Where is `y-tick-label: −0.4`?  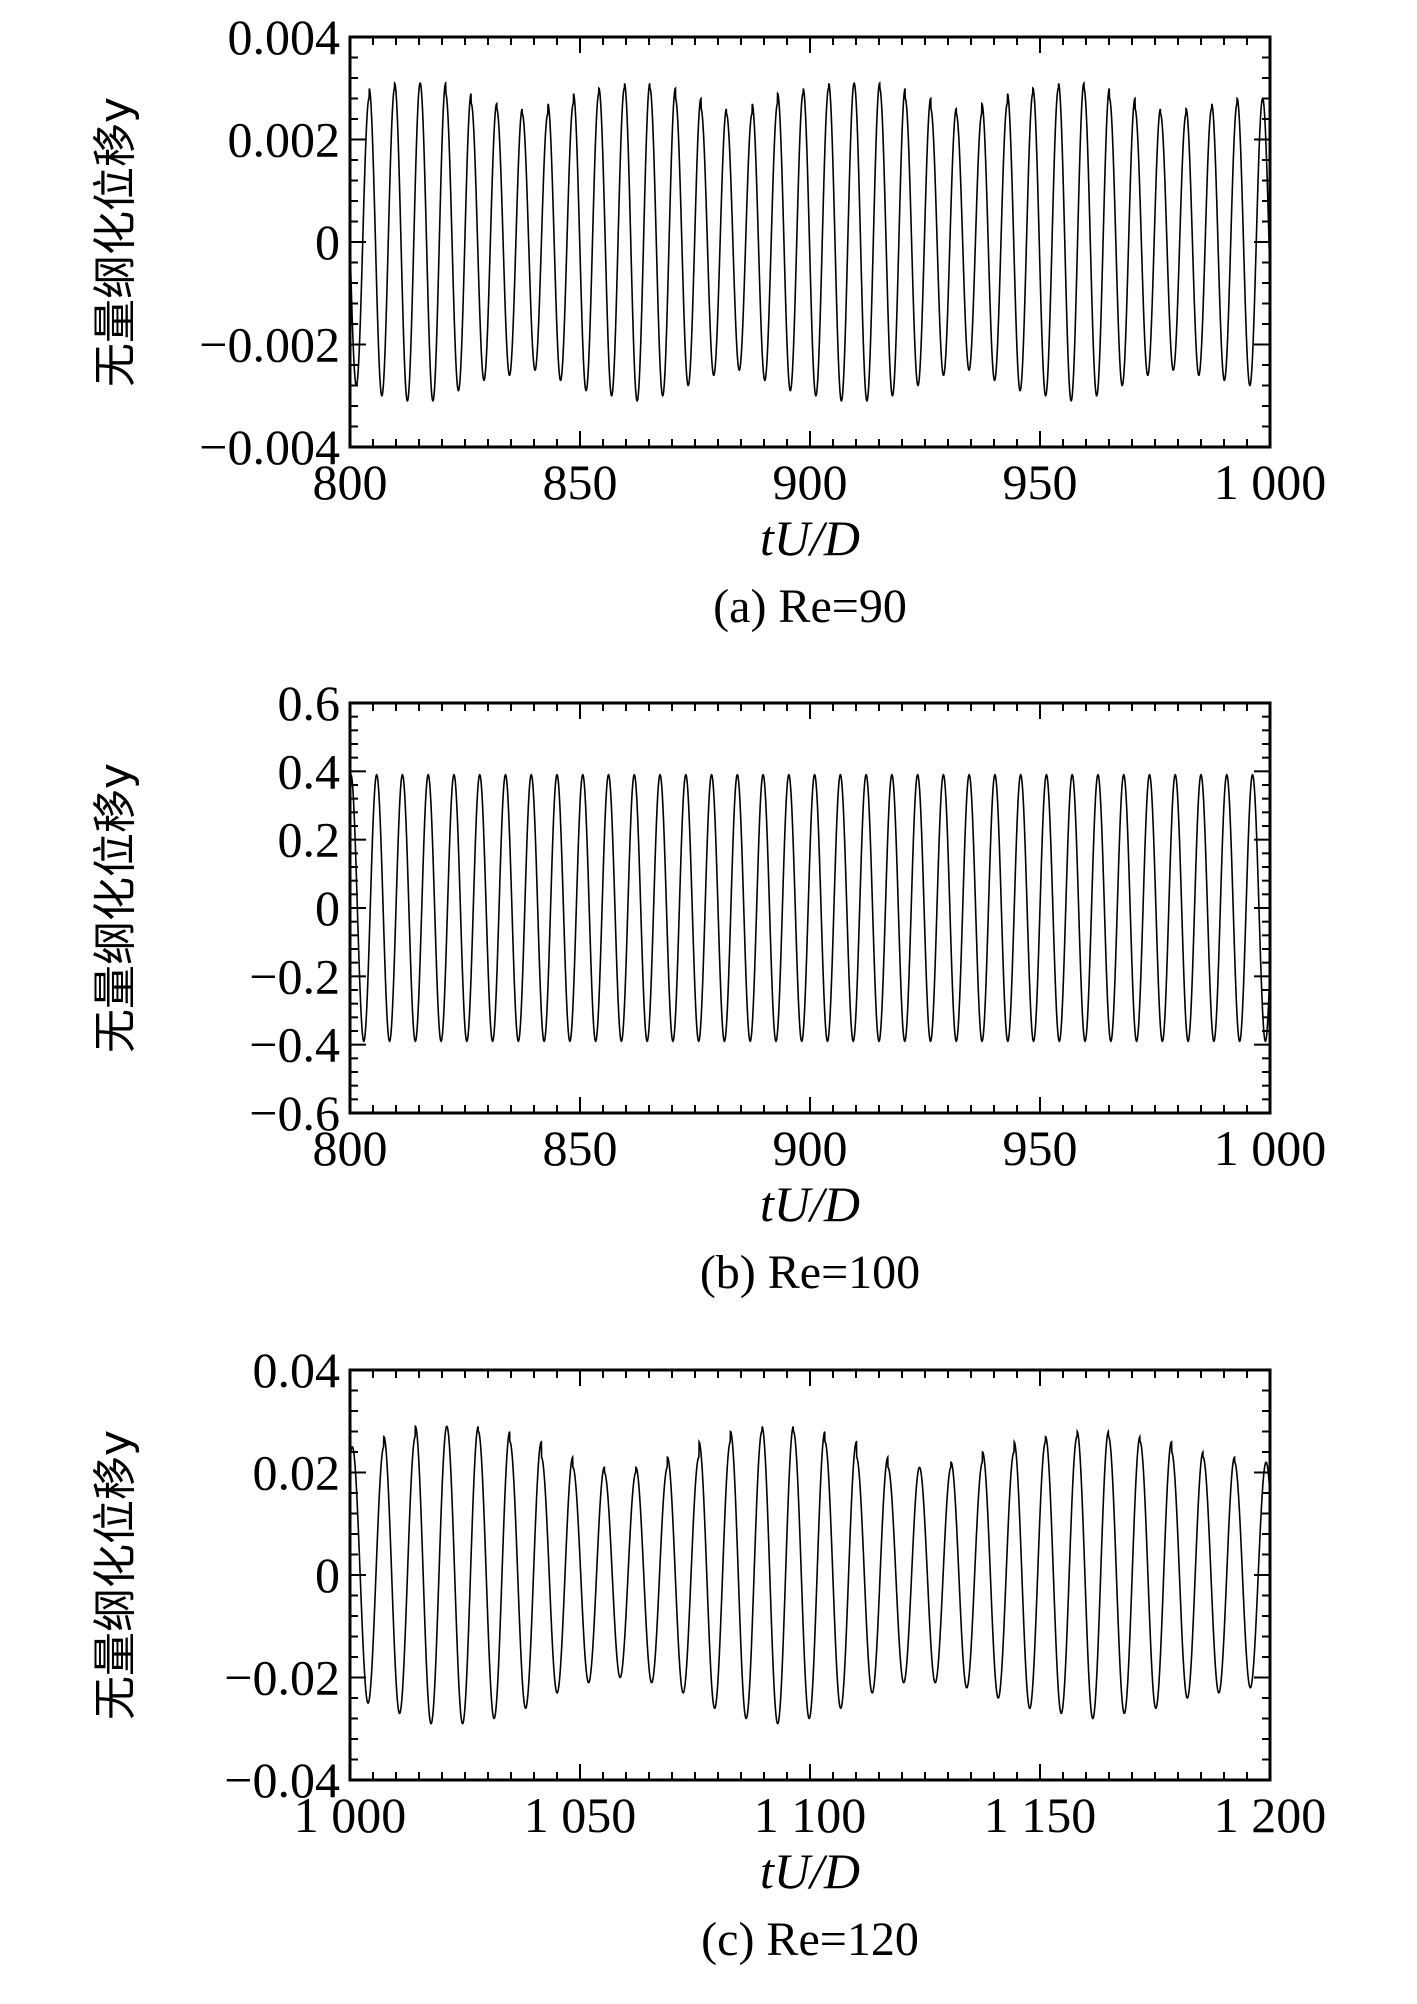
y-tick-label: −0.4 is located at coordinates (294, 1045).